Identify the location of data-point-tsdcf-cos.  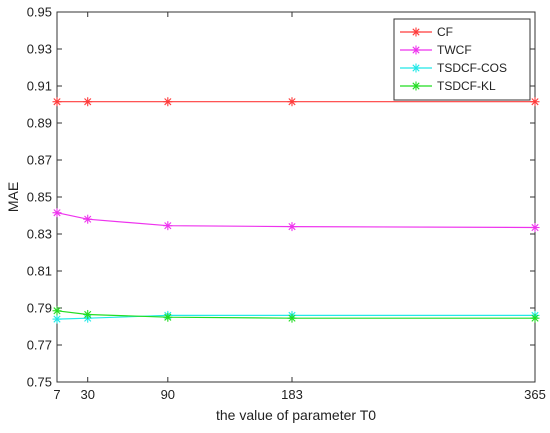
(57, 319).